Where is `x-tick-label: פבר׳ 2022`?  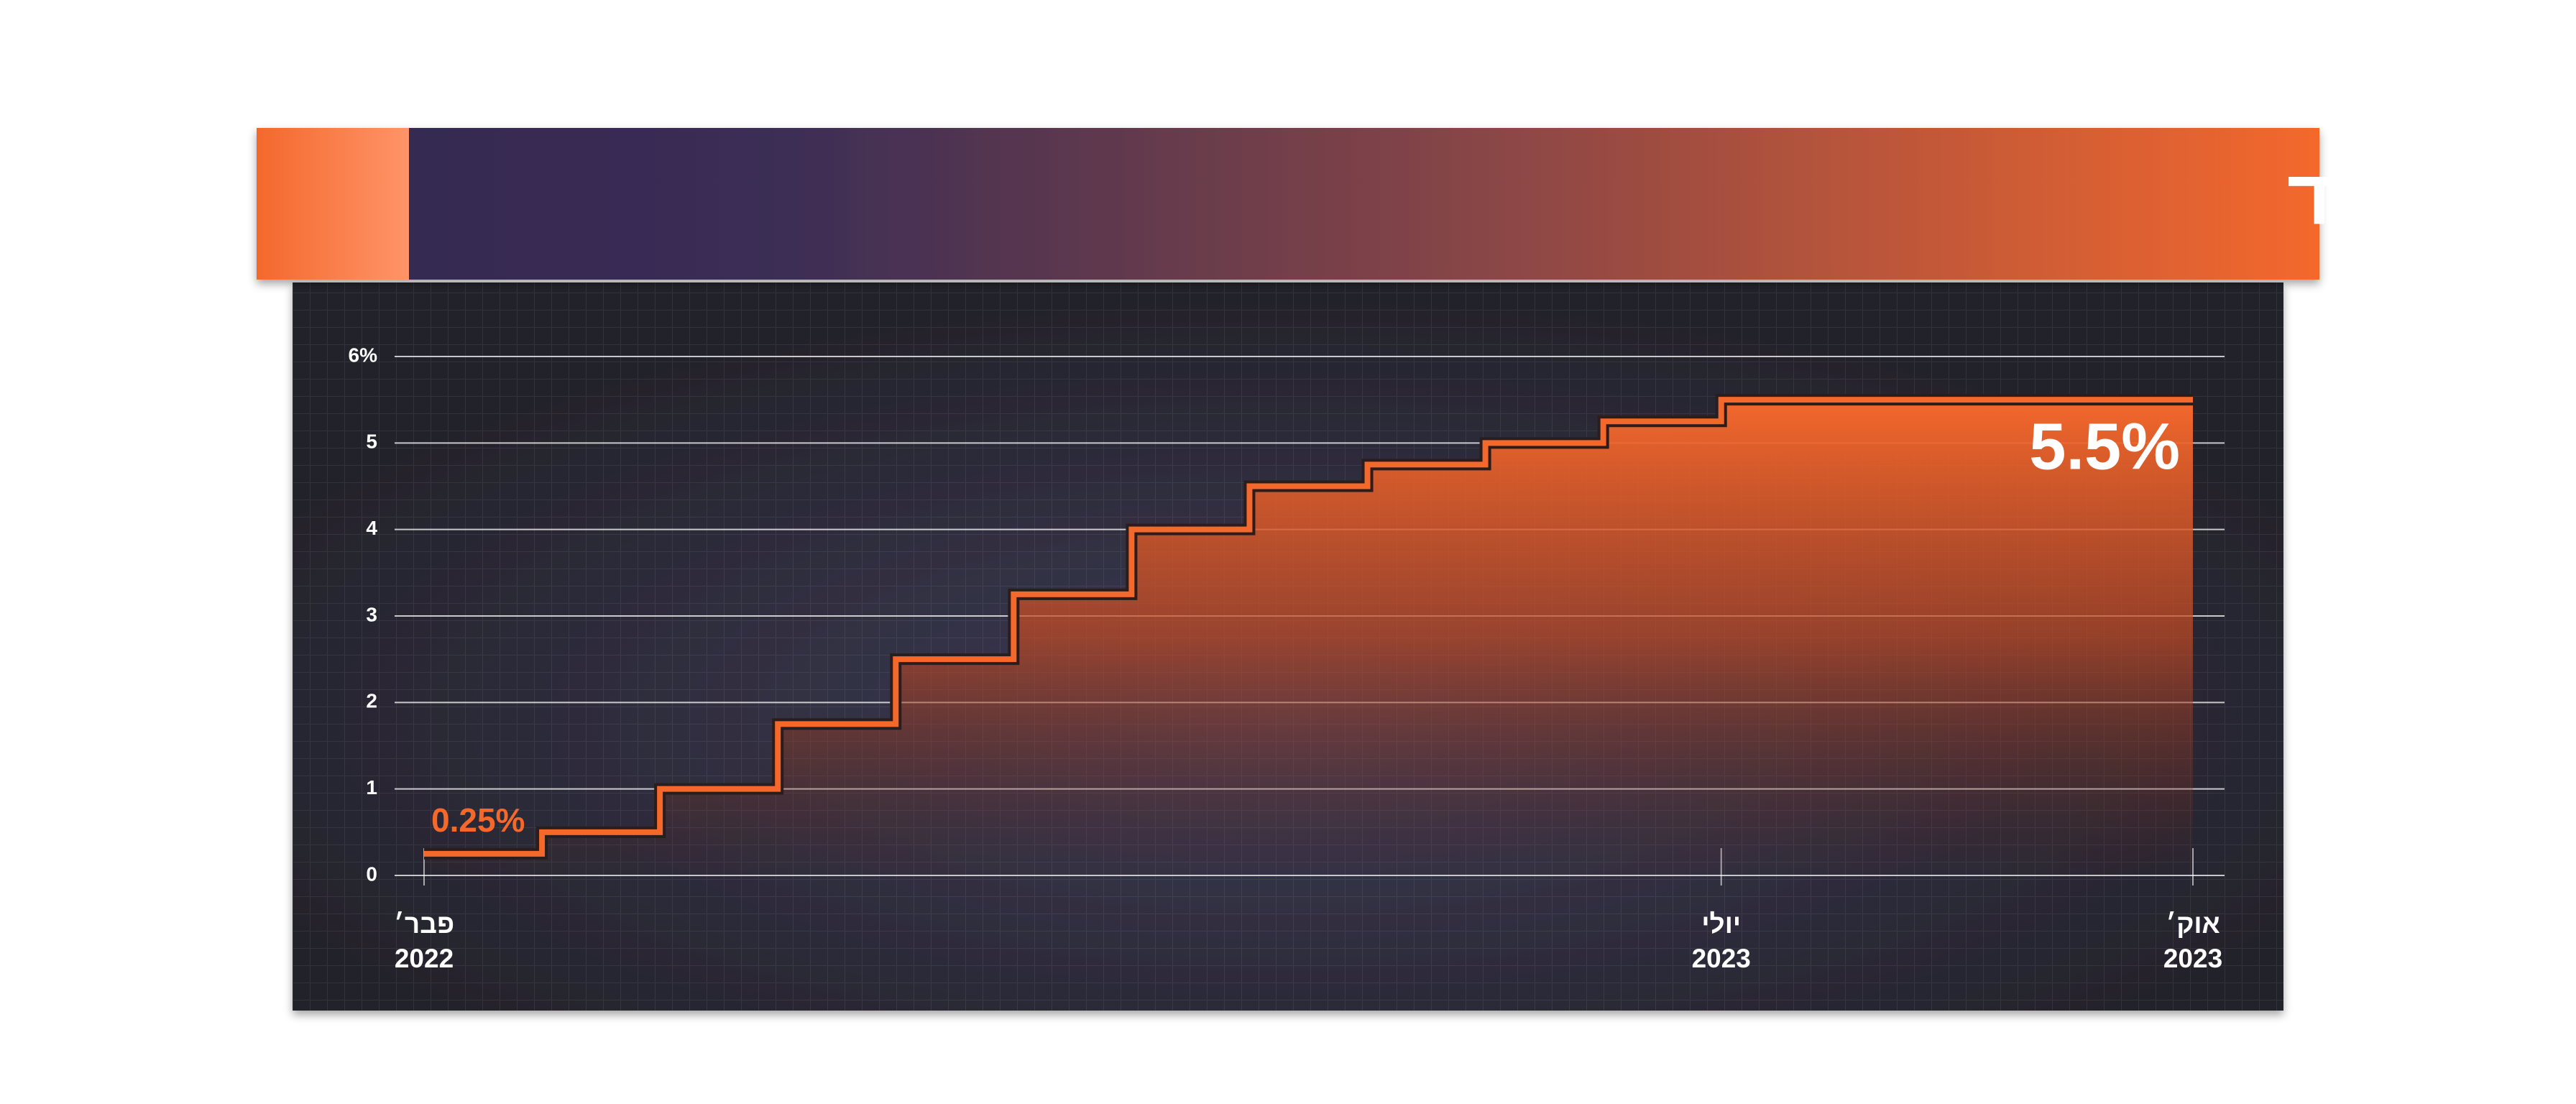
x-tick-label: פבר׳ 2022 is located at coordinates (424, 941).